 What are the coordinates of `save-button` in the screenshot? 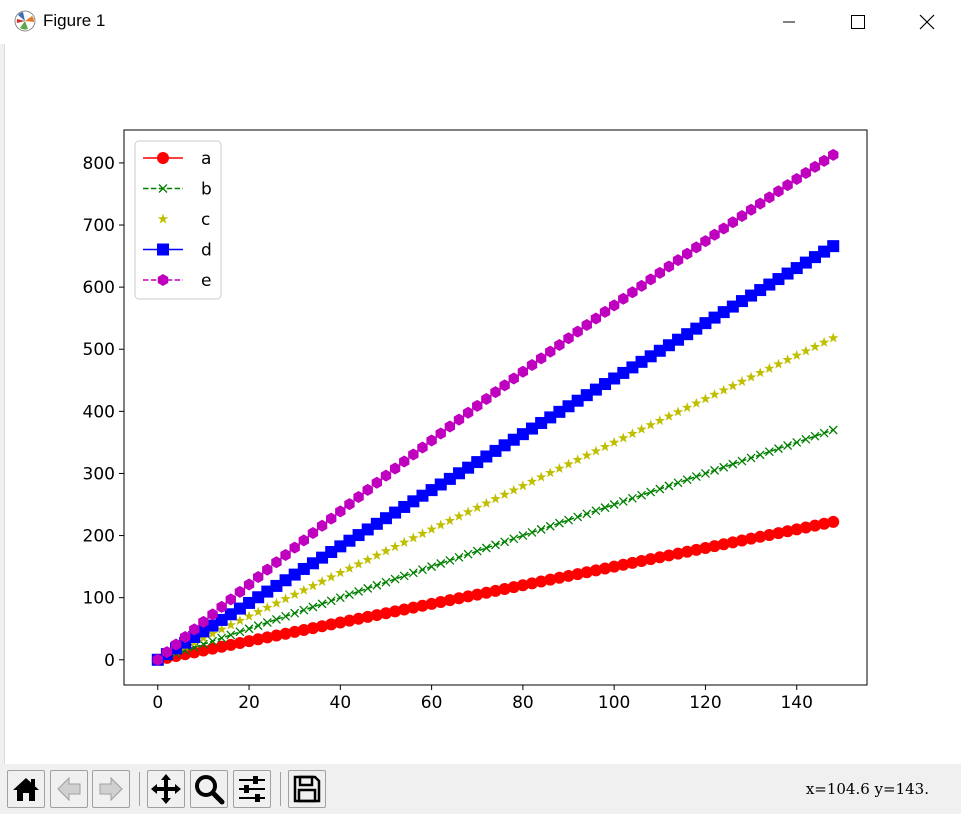 It's located at (307, 789).